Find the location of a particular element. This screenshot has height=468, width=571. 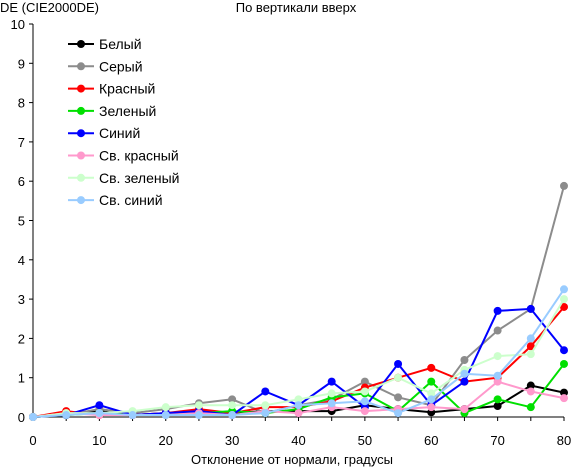

x-tick-label: 10 is located at coordinates (99, 440).